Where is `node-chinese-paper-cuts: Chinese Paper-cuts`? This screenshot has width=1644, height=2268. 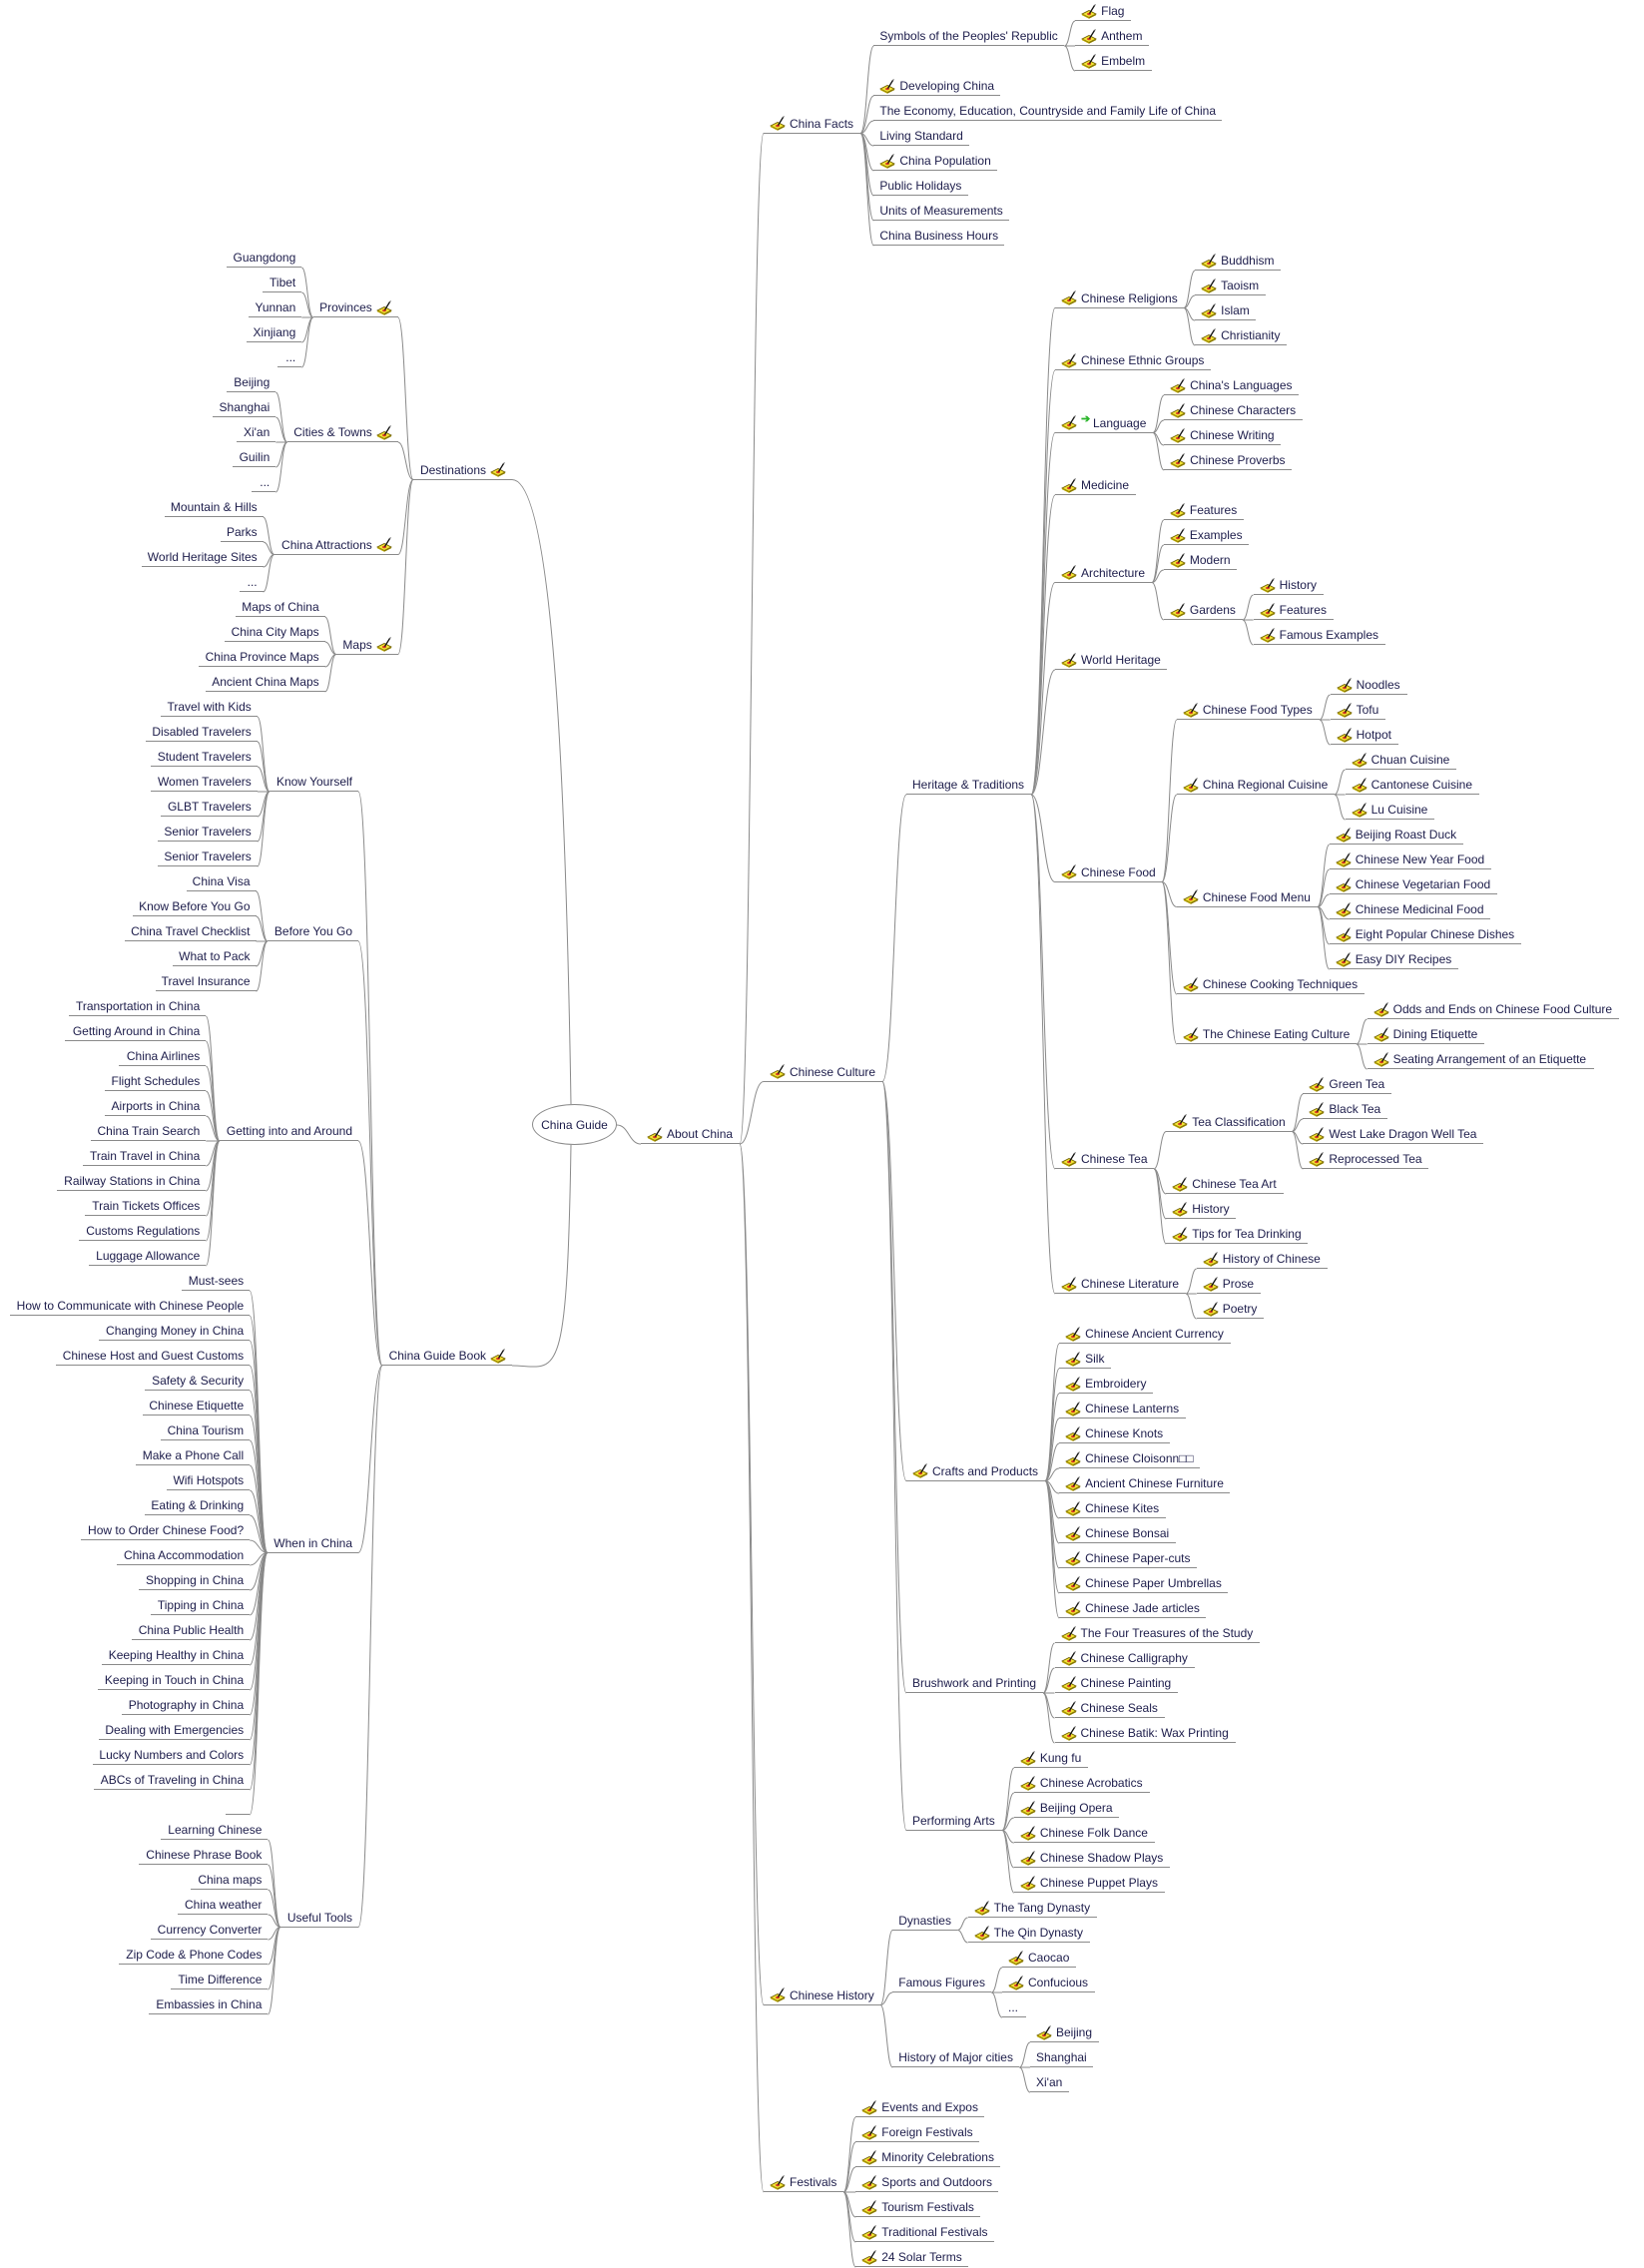
node-chinese-paper-cuts: Chinese Paper-cuts is located at coordinates (1128, 1558).